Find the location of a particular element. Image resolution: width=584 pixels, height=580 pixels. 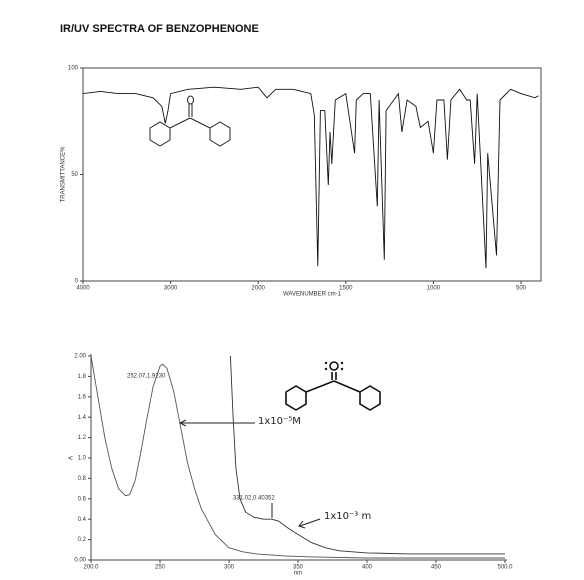

y-tick-label: 1.6 is located at coordinates (82, 397).